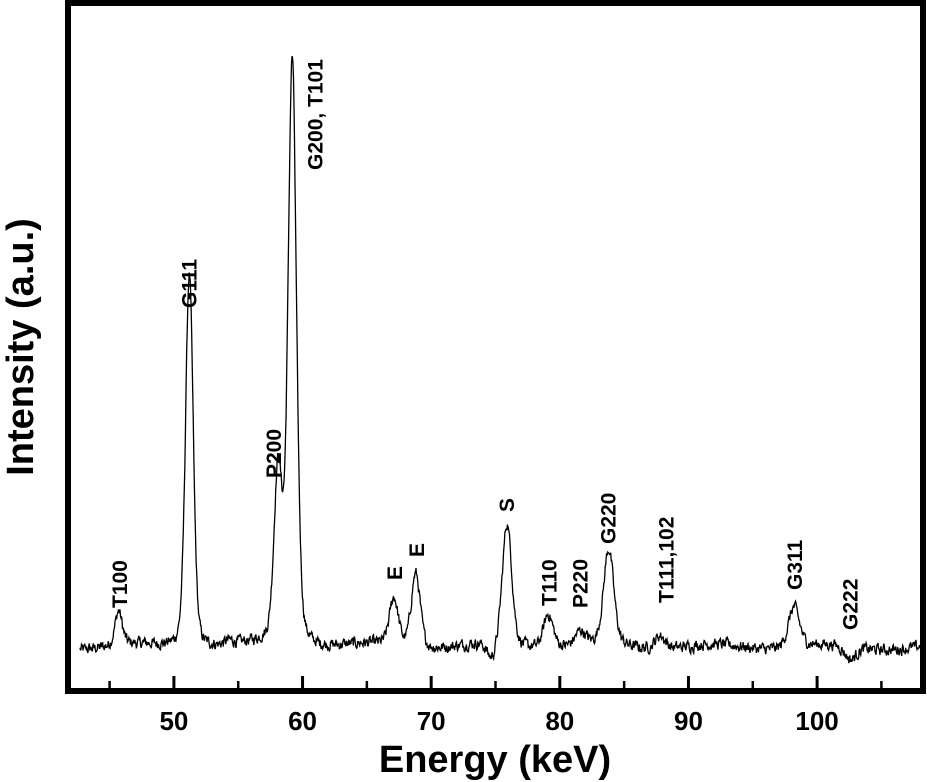  I want to click on x-tick-label: 80, so click(559, 721).